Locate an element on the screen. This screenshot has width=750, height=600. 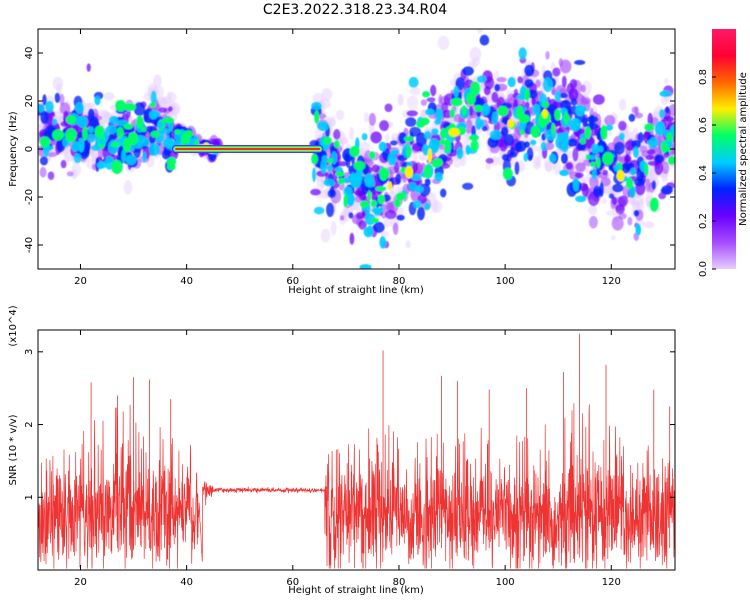
x-tick-label: 60 is located at coordinates (292, 582).